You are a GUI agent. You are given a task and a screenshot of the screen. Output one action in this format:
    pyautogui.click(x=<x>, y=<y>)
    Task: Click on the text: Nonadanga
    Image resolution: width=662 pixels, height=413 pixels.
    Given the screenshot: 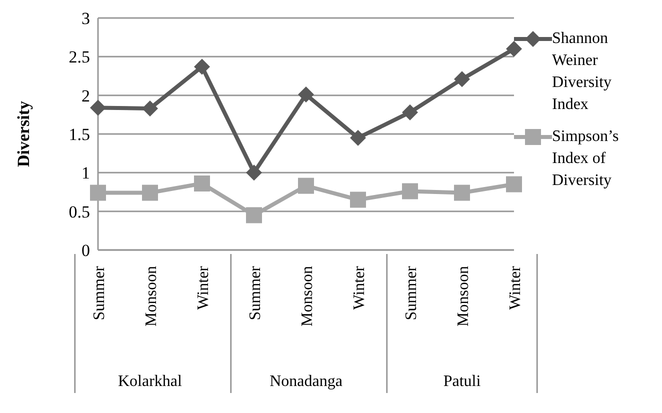 What is the action you would take?
    pyautogui.click(x=306, y=381)
    